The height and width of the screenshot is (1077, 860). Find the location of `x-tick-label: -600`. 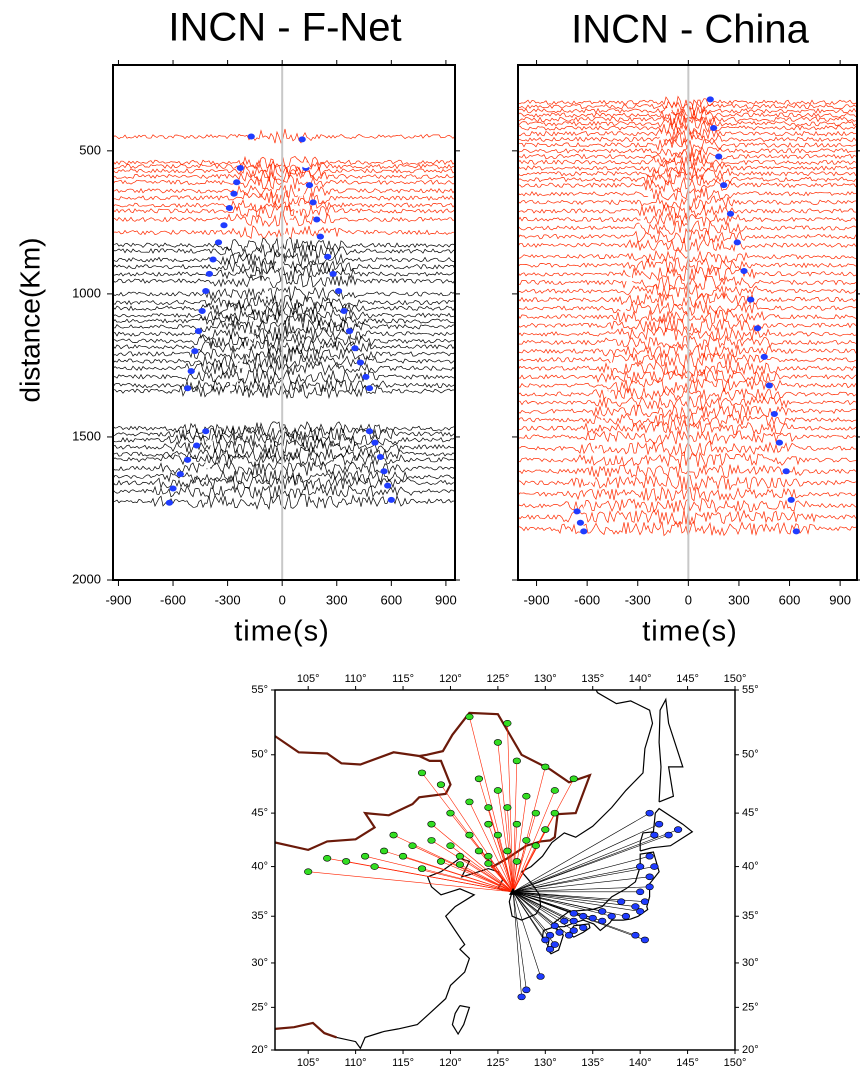

x-tick-label: -600 is located at coordinates (173, 599).